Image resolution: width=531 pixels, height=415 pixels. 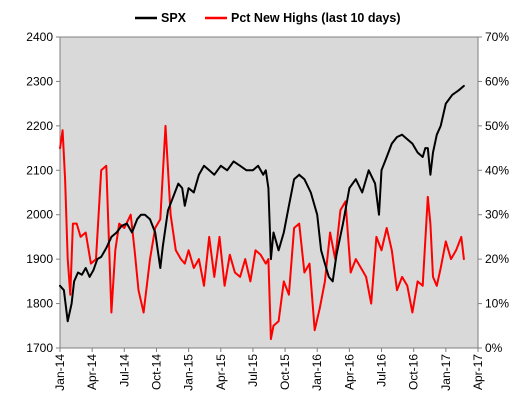 What do you see at coordinates (174, 18) in the screenshot?
I see `legend-label: SPX` at bounding box center [174, 18].